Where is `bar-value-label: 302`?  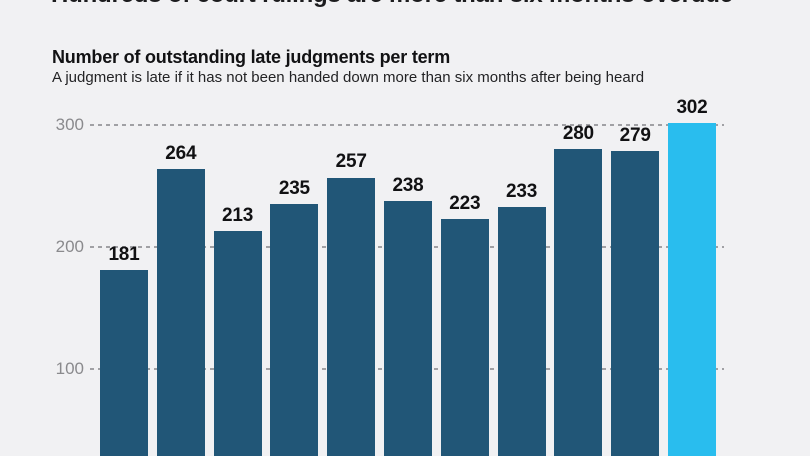
bar-value-label: 302 is located at coordinates (692, 107).